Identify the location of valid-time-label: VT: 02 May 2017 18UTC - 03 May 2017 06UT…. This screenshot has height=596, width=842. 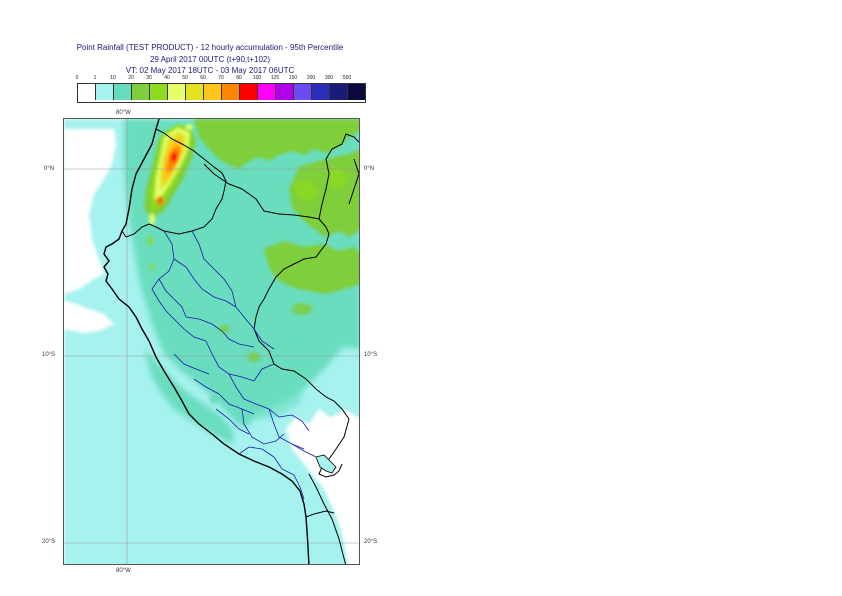
(210, 70).